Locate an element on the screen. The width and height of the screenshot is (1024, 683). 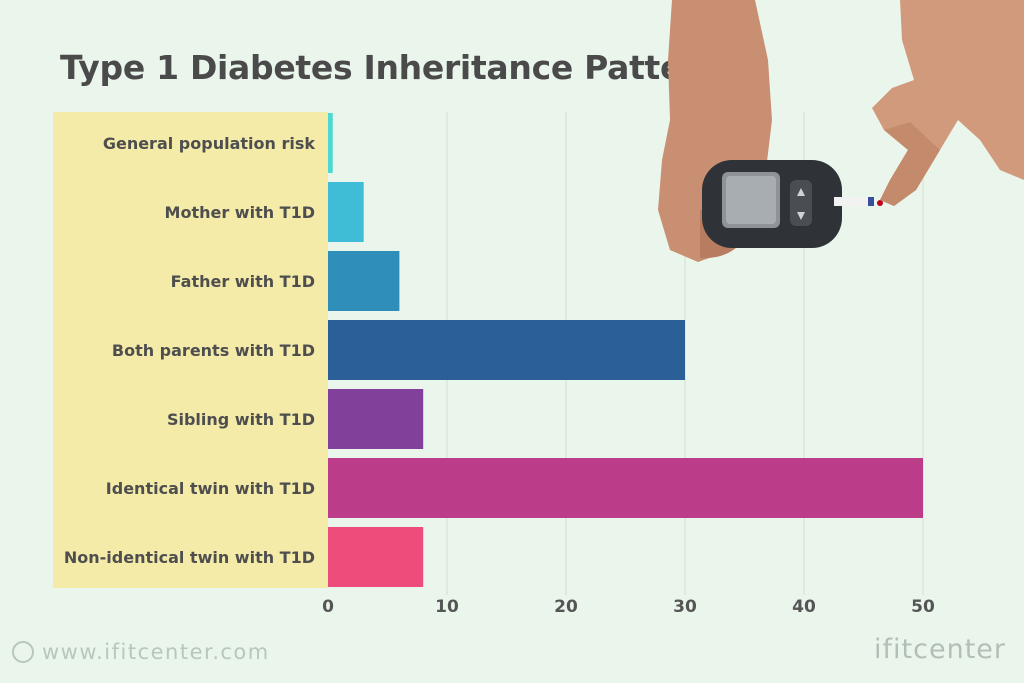
category-label: Sibling with T1D is located at coordinates (241, 419).